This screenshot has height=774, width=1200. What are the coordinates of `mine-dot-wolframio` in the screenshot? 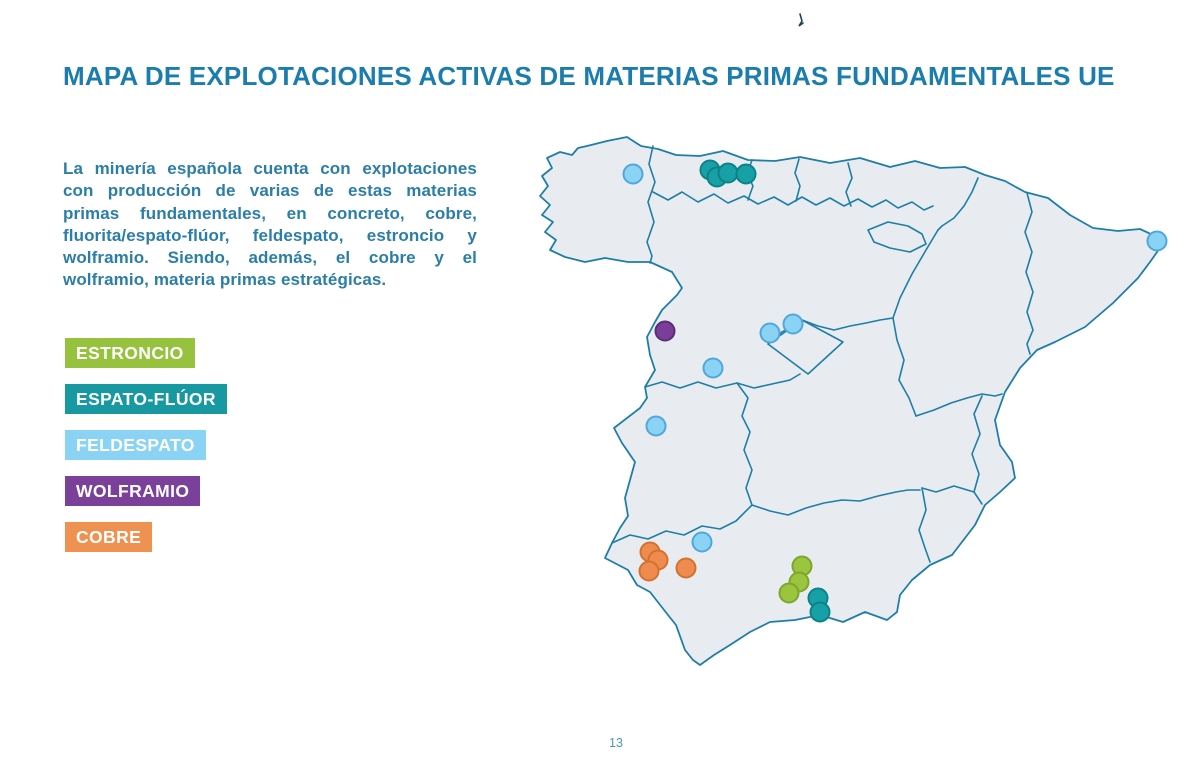 It's located at (665, 331).